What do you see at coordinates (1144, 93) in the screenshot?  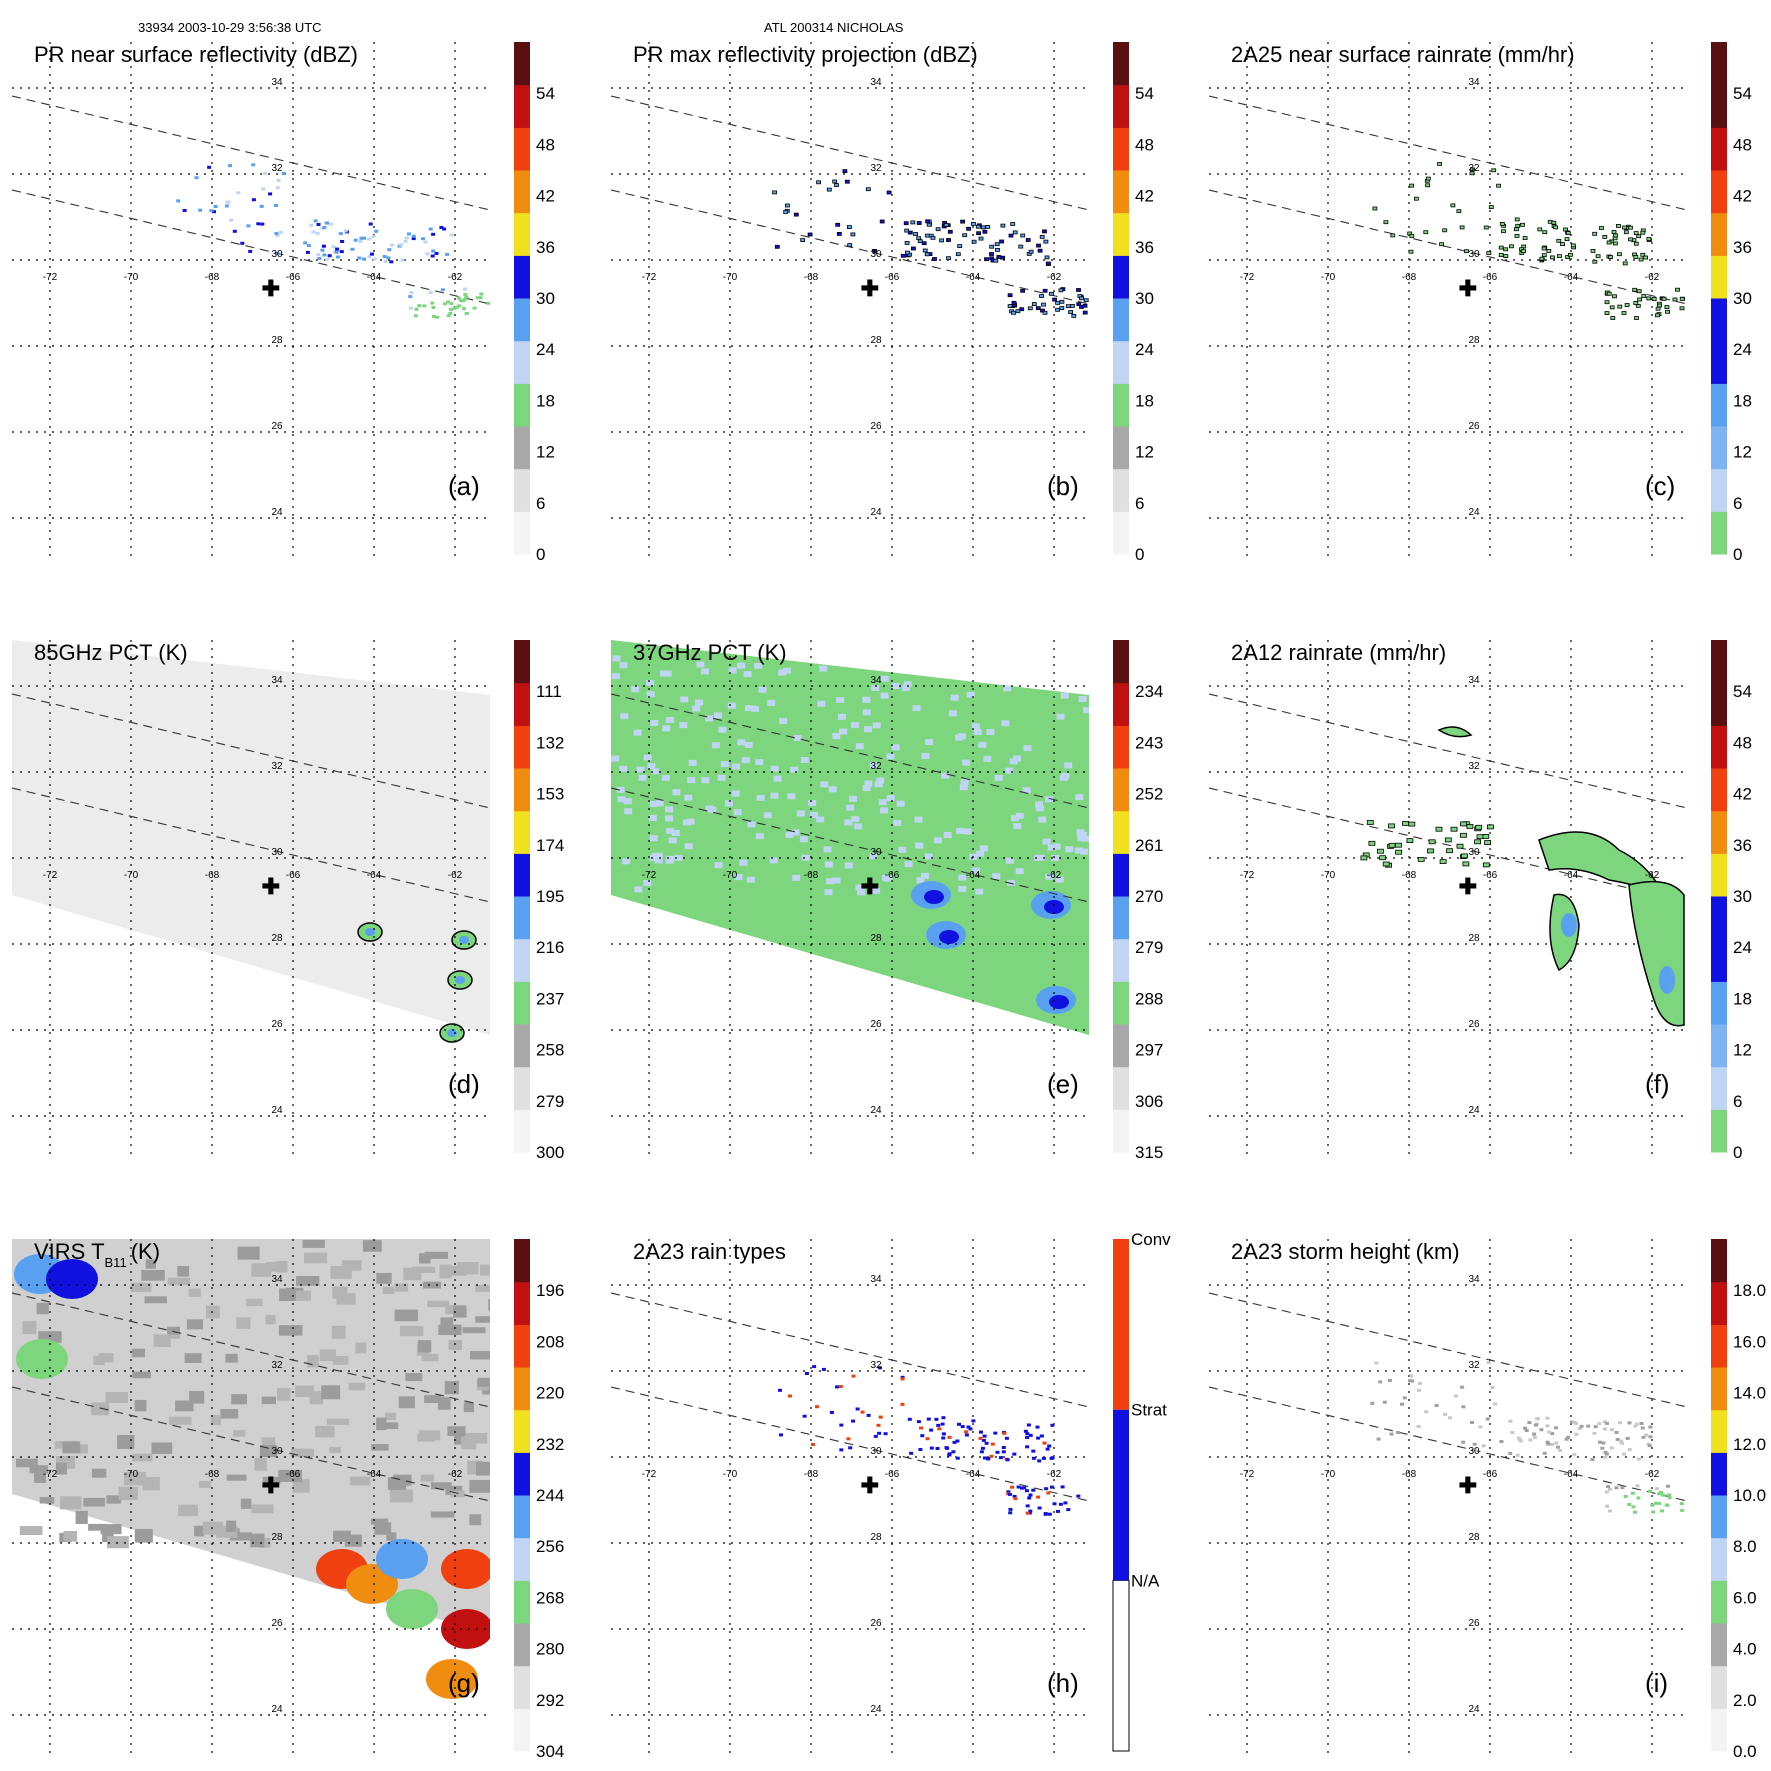 I see `colorbar-tick-label: 54` at bounding box center [1144, 93].